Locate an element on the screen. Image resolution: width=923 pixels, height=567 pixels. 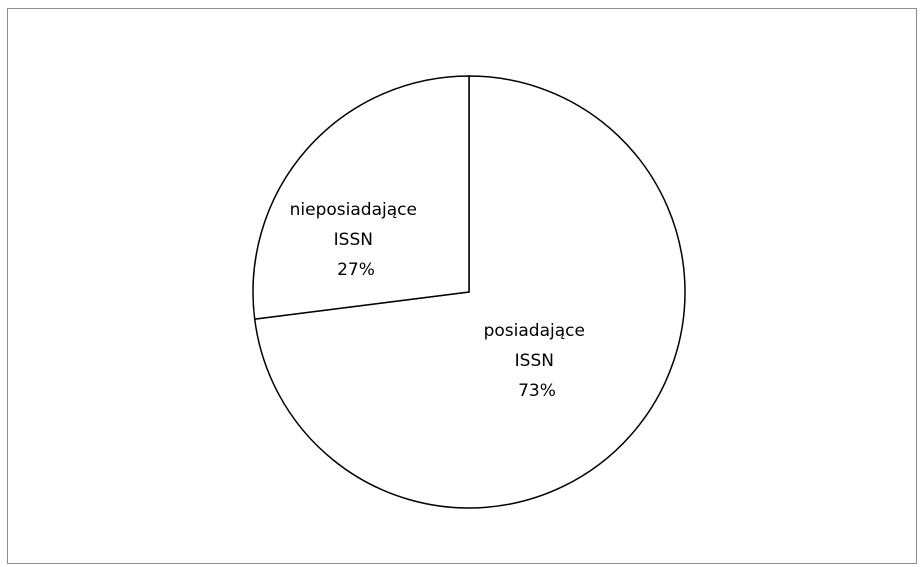
slice-label-nieposiadajace-line2: ISSN is located at coordinates (353, 240).